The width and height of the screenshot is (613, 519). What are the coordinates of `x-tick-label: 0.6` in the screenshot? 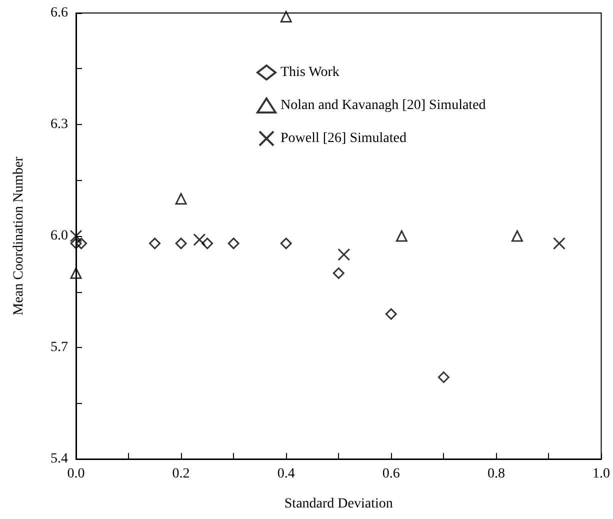 It's located at (391, 474).